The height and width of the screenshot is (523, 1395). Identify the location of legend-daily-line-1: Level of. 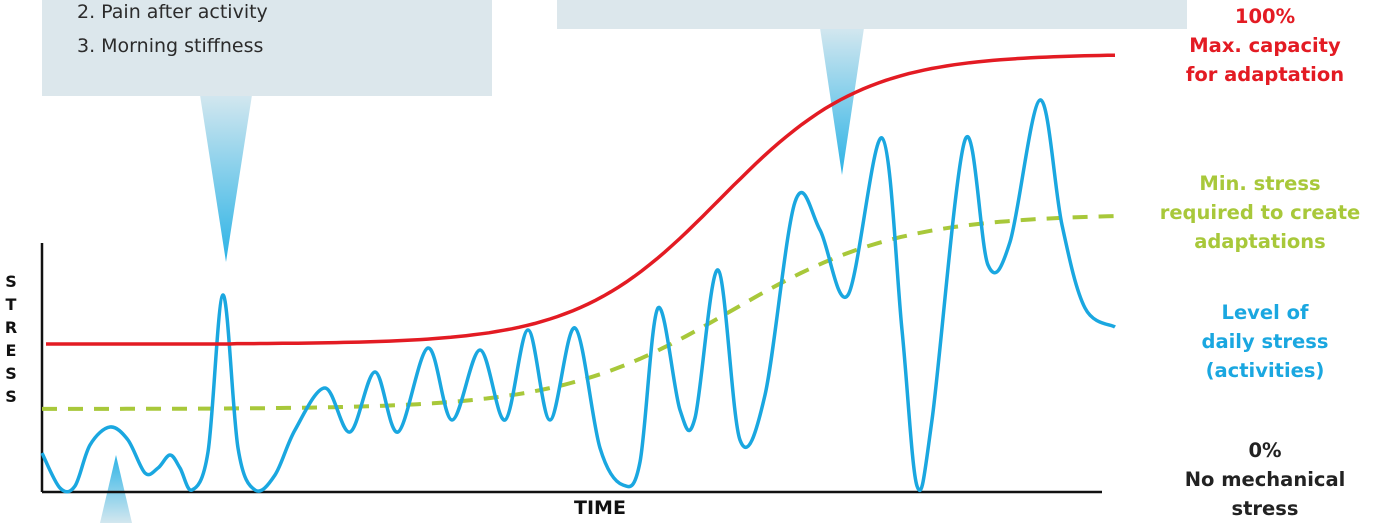
(1265, 312).